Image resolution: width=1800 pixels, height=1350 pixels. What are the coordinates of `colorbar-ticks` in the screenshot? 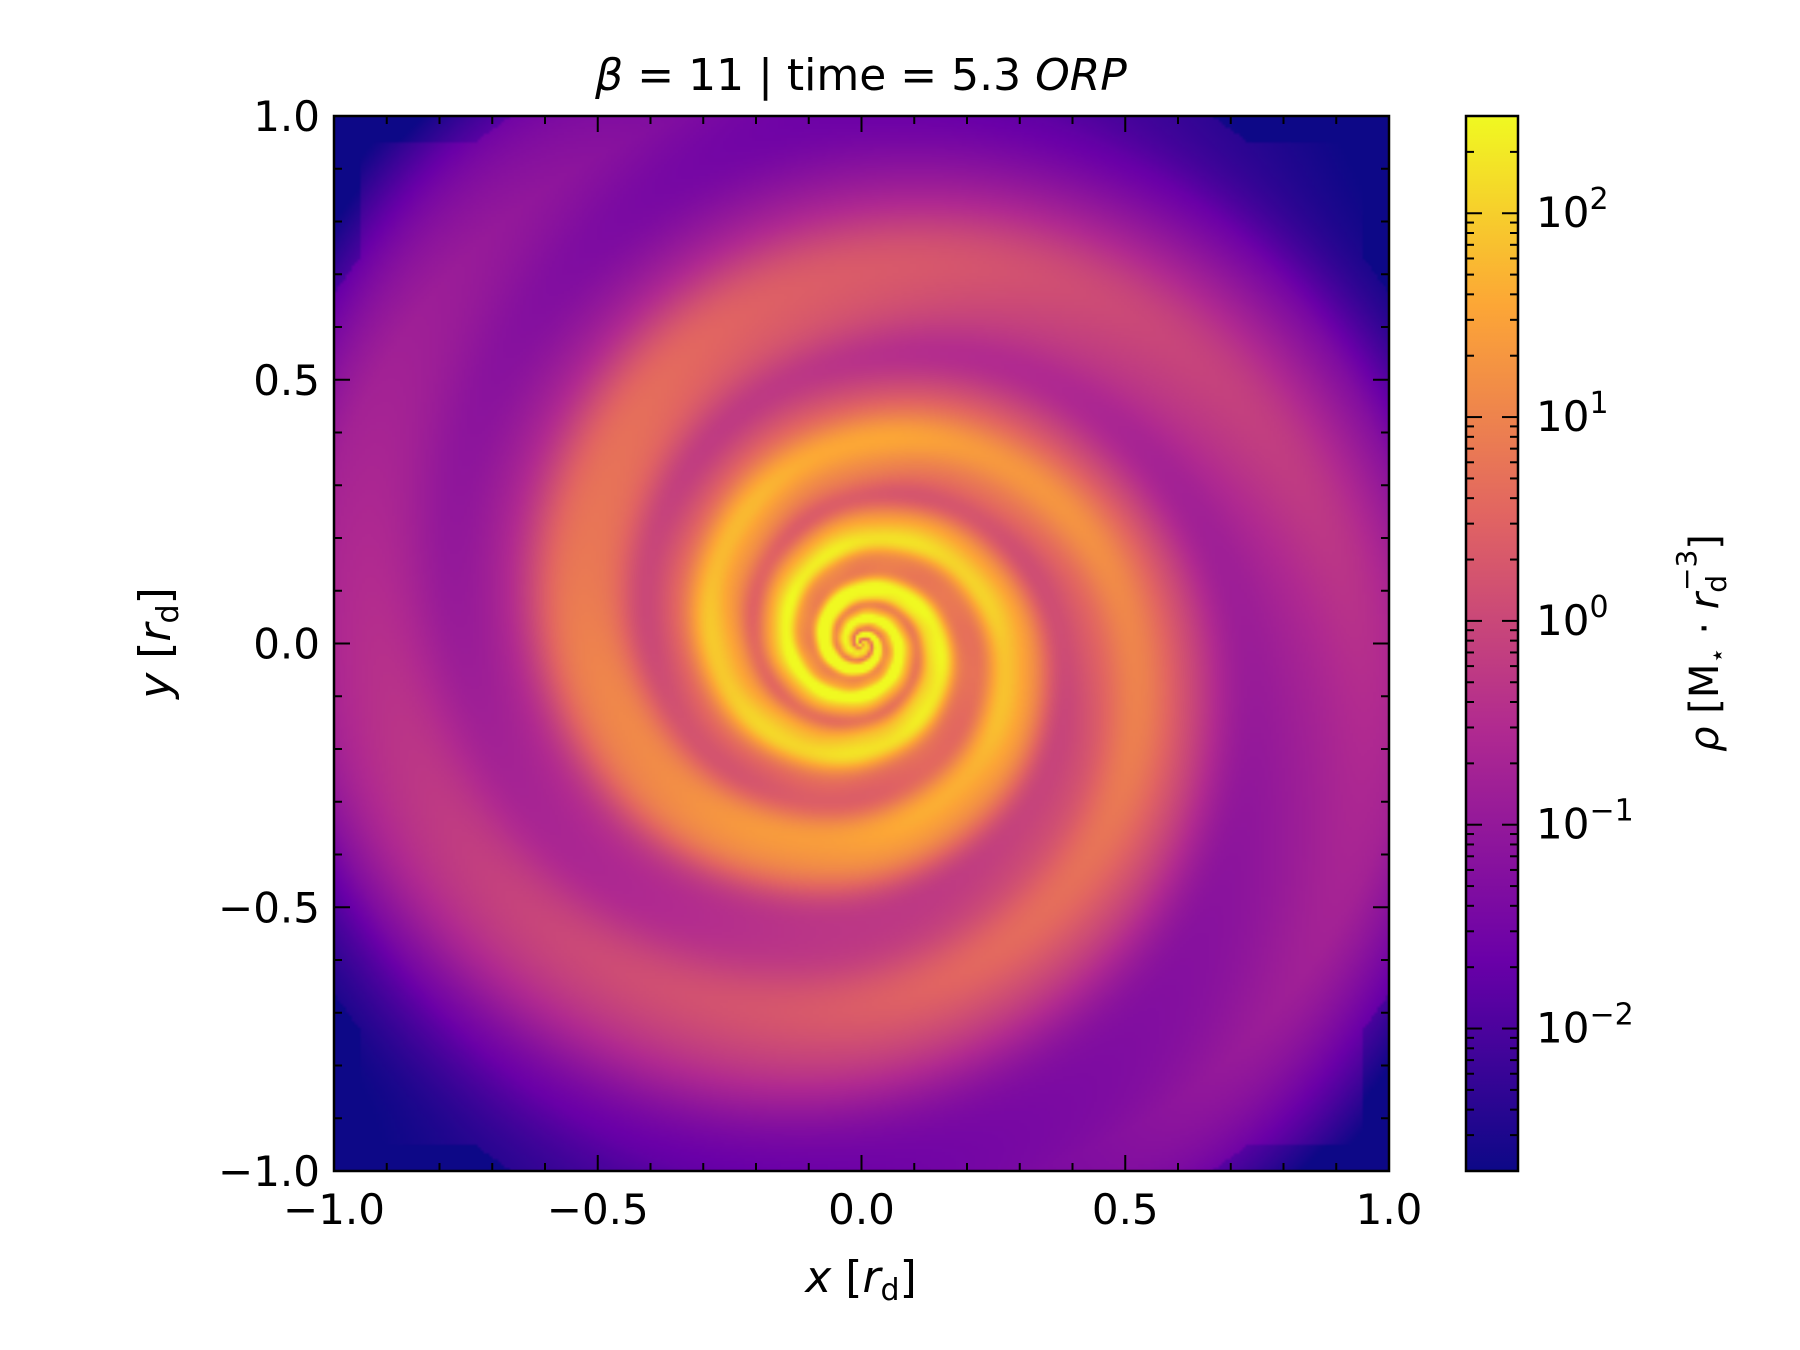 It's located at (1492, 643).